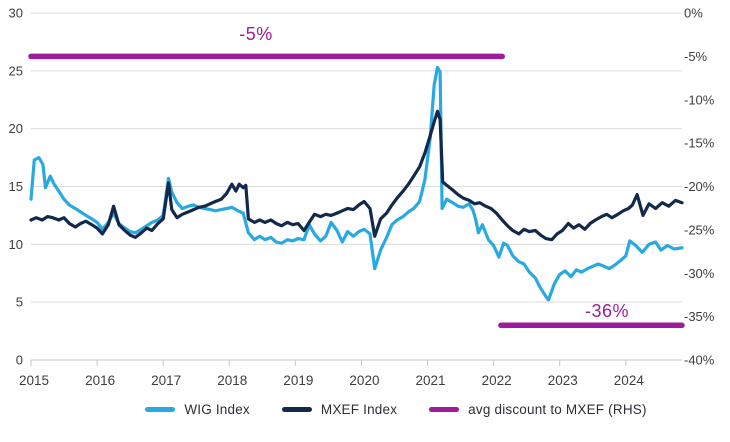  I want to click on y-axis-left-tick-label: 30, so click(16, 13).